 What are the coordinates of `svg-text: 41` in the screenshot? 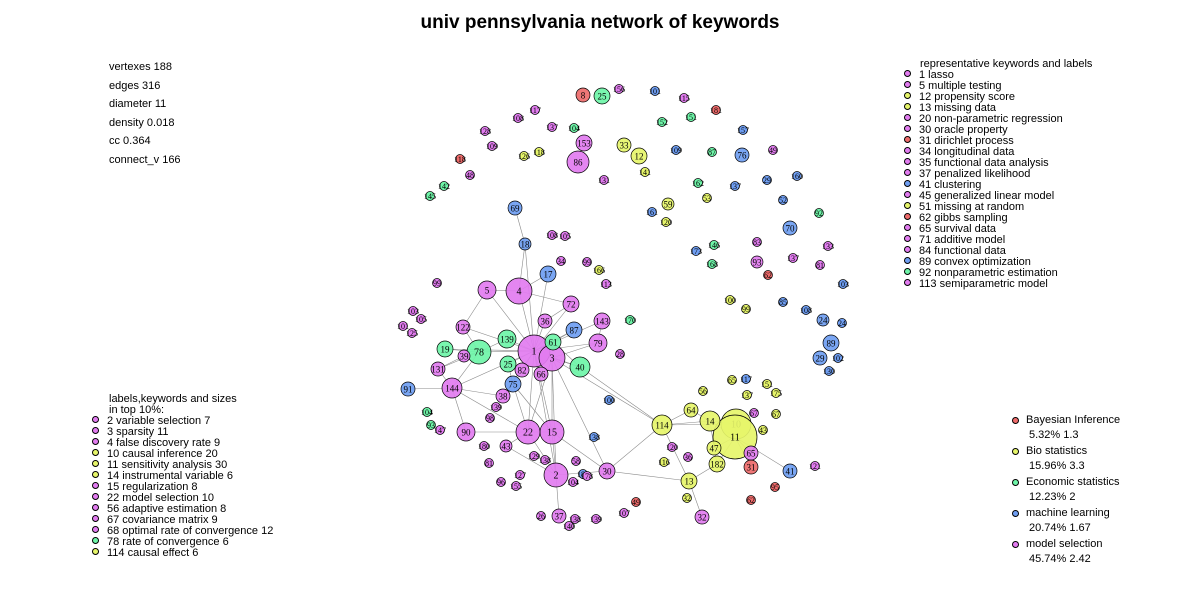 It's located at (790, 472).